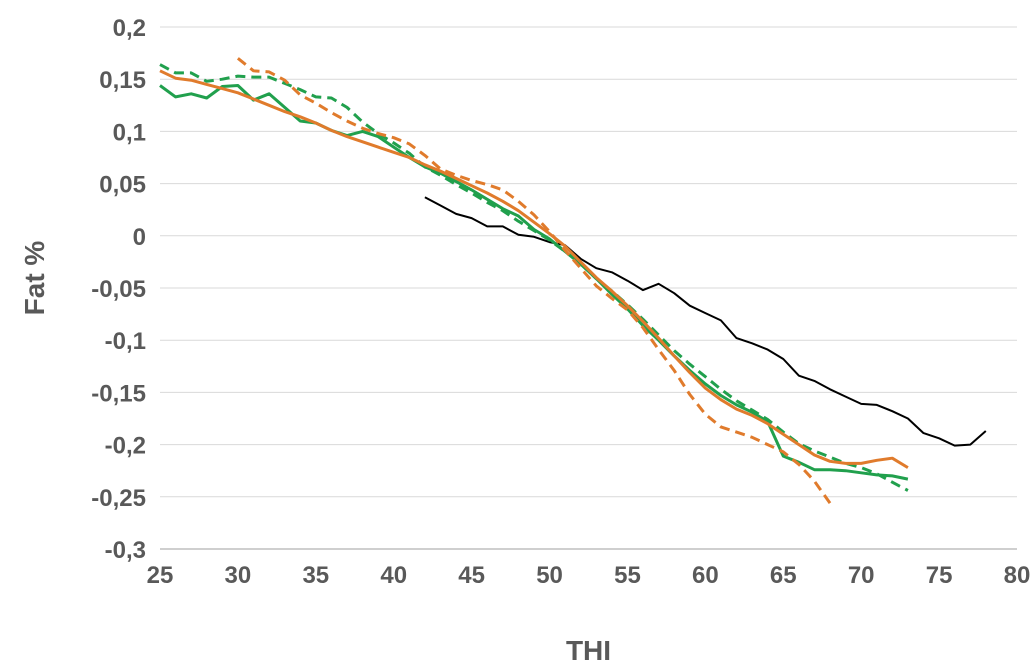 The image size is (1035, 672). What do you see at coordinates (118, 393) in the screenshot?
I see `y-tick-label: -0,15` at bounding box center [118, 393].